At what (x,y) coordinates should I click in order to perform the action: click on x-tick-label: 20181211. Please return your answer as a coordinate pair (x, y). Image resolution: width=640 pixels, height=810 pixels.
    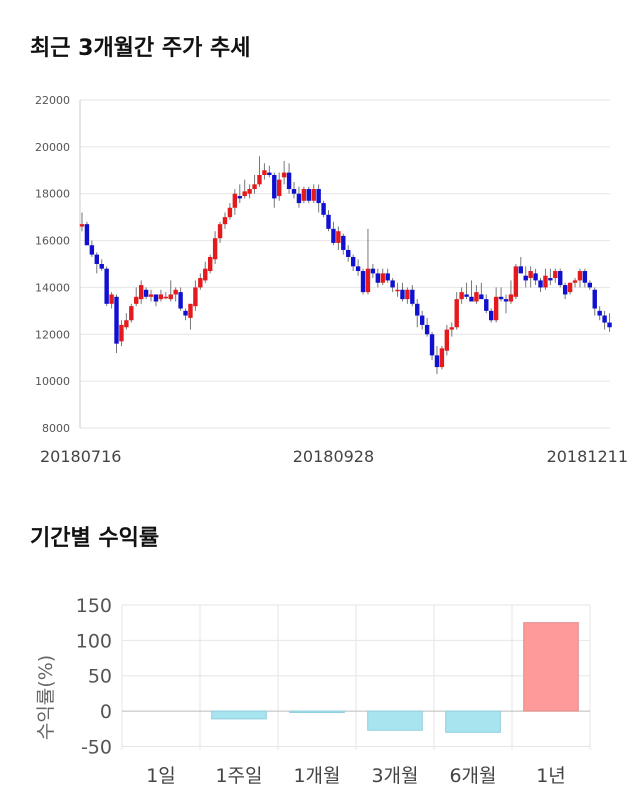
    Looking at the image, I should click on (587, 456).